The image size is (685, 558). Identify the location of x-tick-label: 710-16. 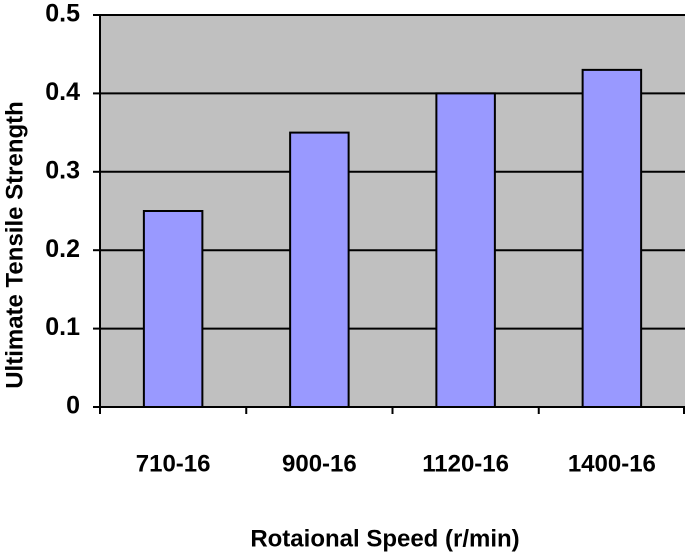
(173, 463).